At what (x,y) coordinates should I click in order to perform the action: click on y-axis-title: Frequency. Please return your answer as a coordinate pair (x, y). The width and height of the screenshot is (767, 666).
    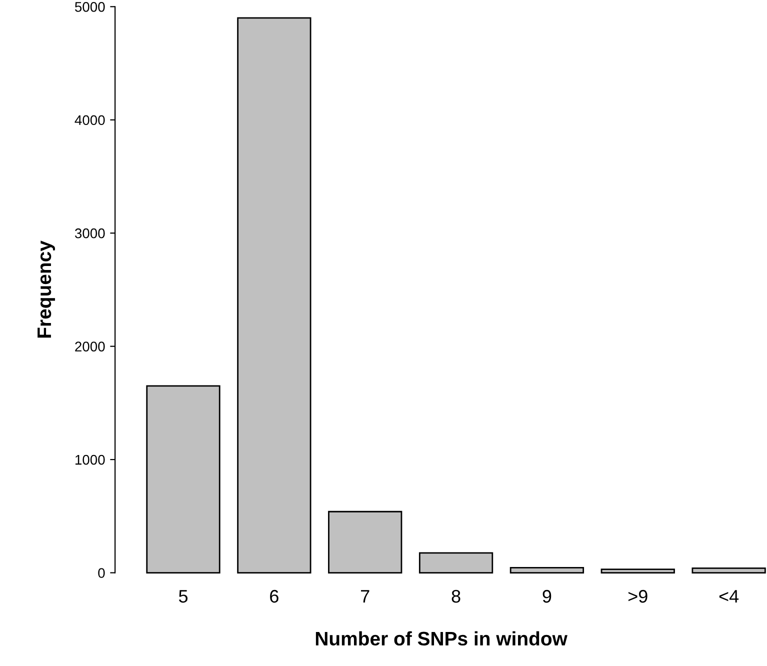
    Looking at the image, I should click on (46, 289).